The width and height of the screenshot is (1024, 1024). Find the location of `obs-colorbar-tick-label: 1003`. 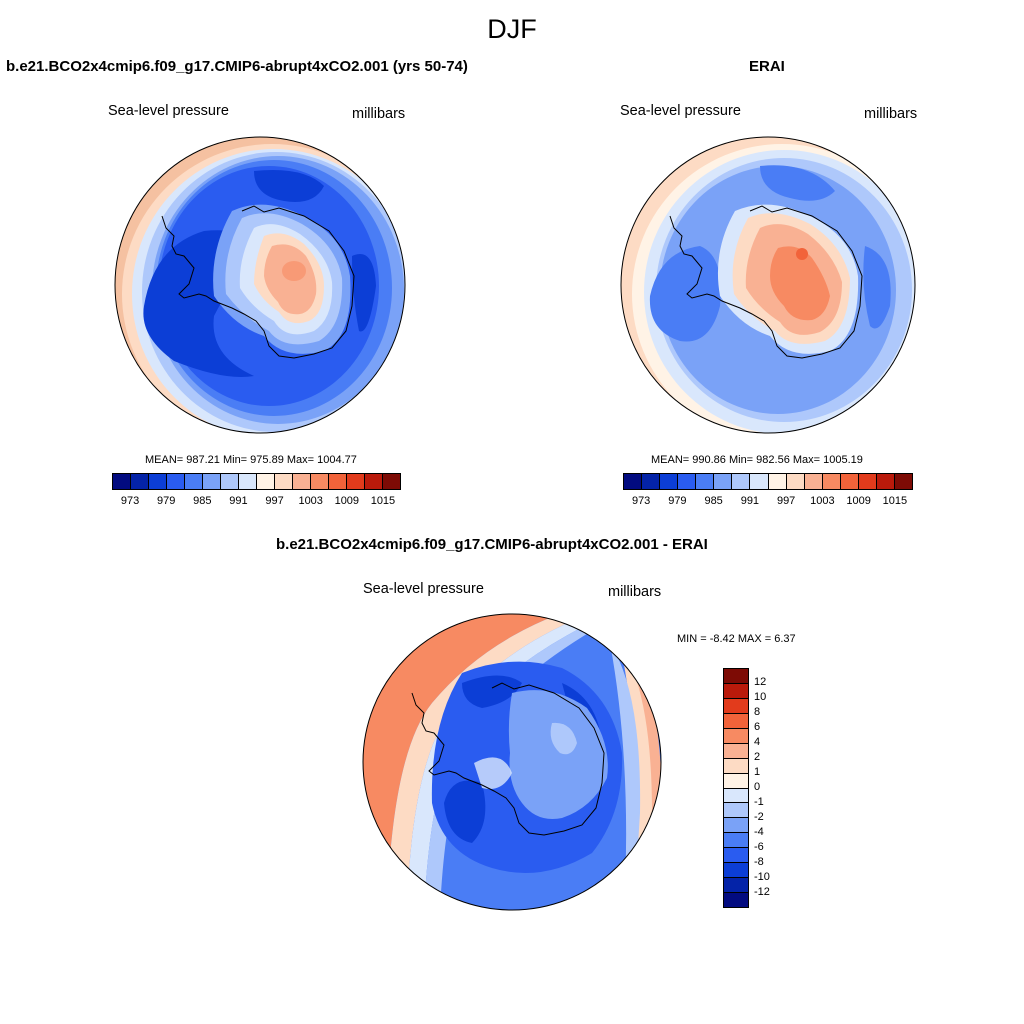

obs-colorbar-tick-label: 1003 is located at coordinates (822, 501).